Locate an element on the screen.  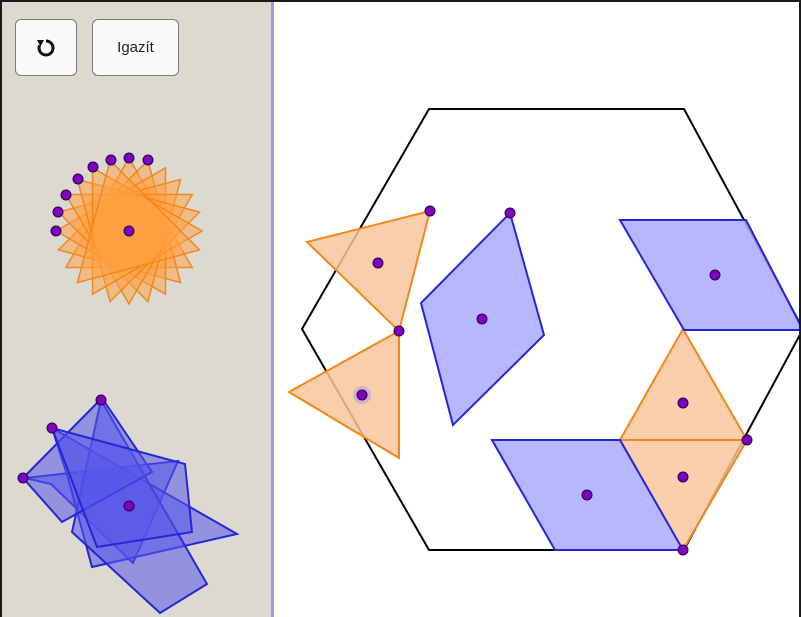
rotate-cw-icon is located at coordinates (46, 47).